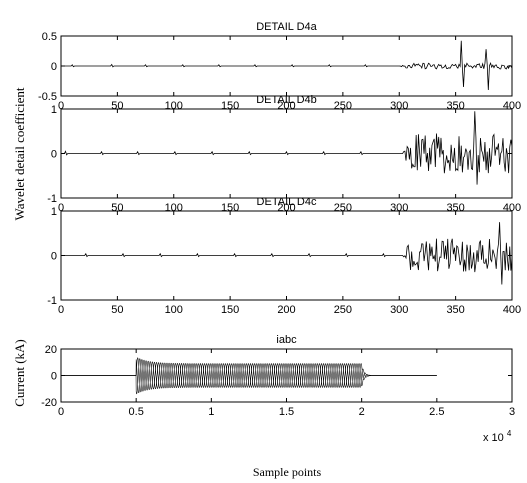 This screenshot has width=527, height=483. Describe the element at coordinates (230, 310) in the screenshot. I see `x-tick-label: 150` at that location.